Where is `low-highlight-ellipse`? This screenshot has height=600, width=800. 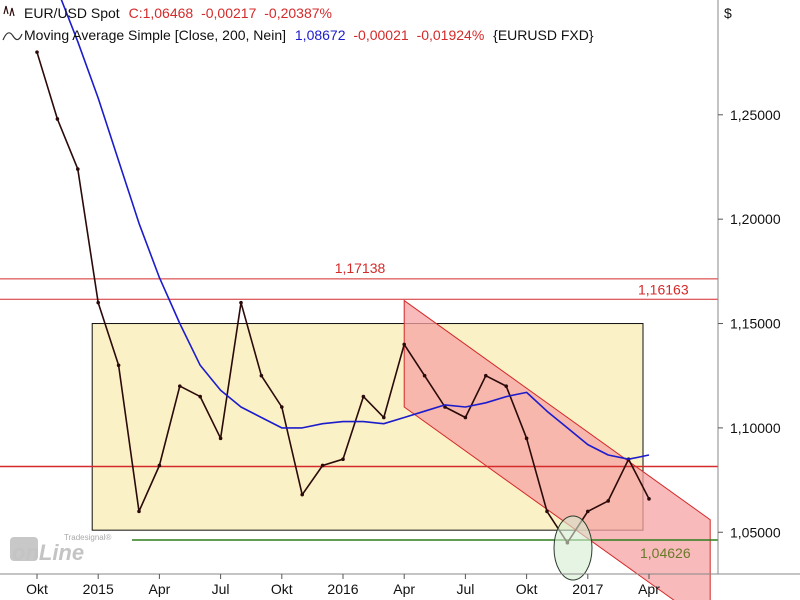
low-highlight-ellipse is located at coordinates (573, 548).